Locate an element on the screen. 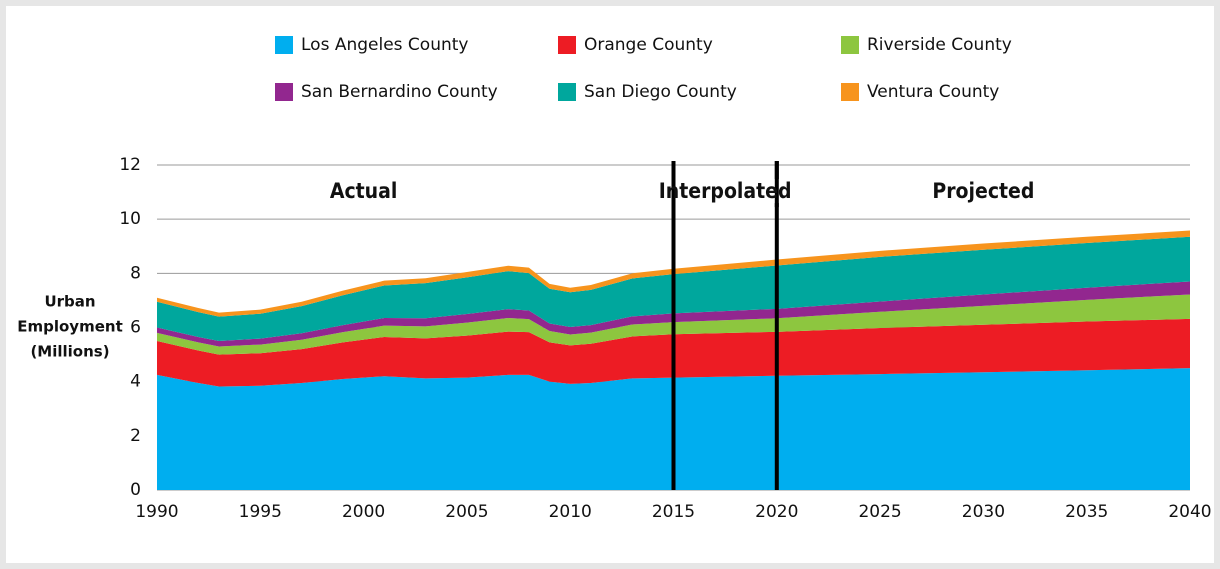 This screenshot has width=1220, height=569. x-tick-label: 1990 is located at coordinates (156, 512).